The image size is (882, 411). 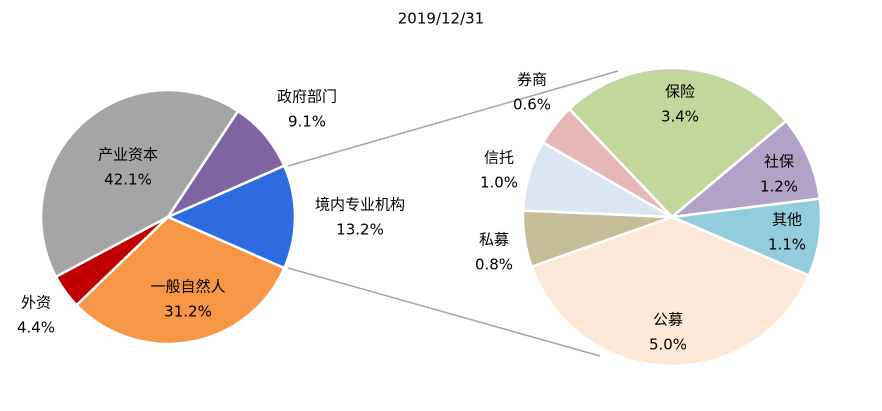 I want to click on slice-label: 社保, so click(x=779, y=162).